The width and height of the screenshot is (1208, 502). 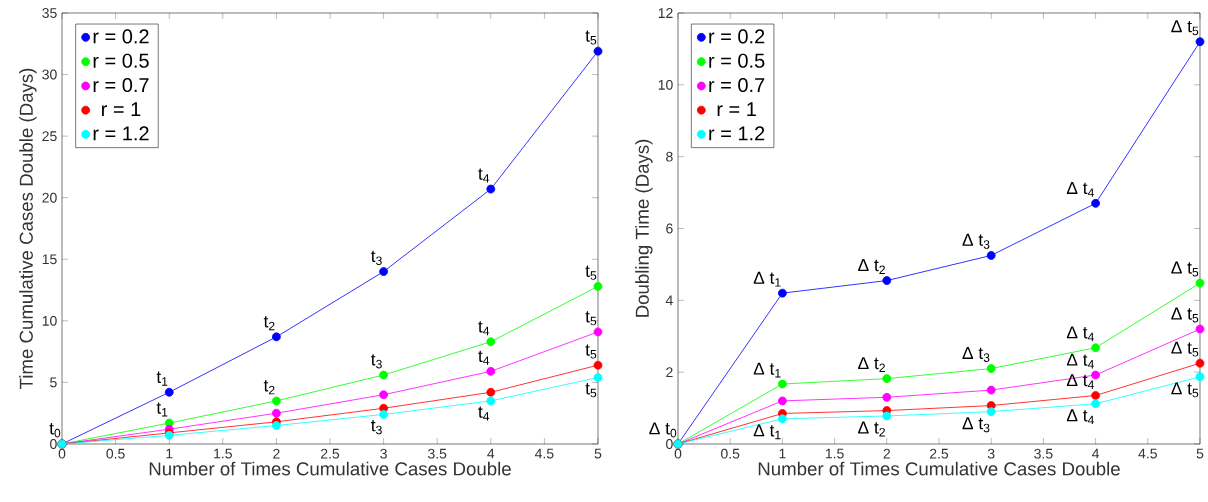 I want to click on y-tick-label: 35, so click(x=49, y=13).